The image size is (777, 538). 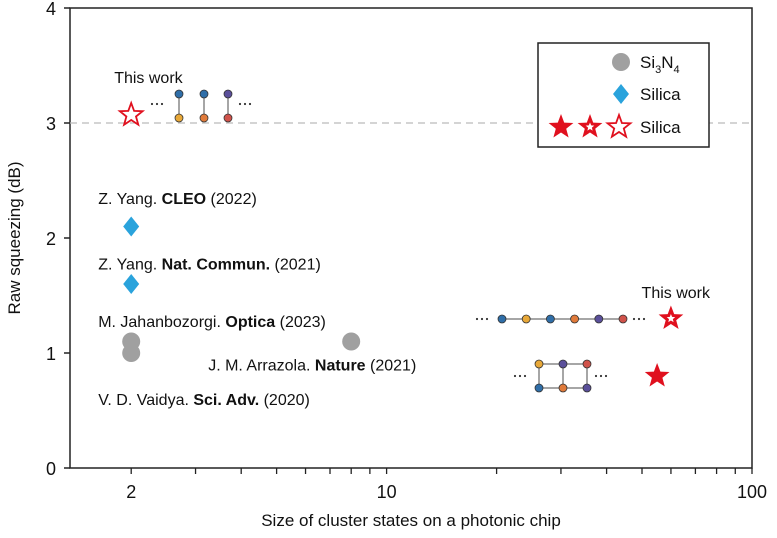 What do you see at coordinates (14, 237) in the screenshot?
I see `y-axis-label: Raw squeezing (dB)` at bounding box center [14, 237].